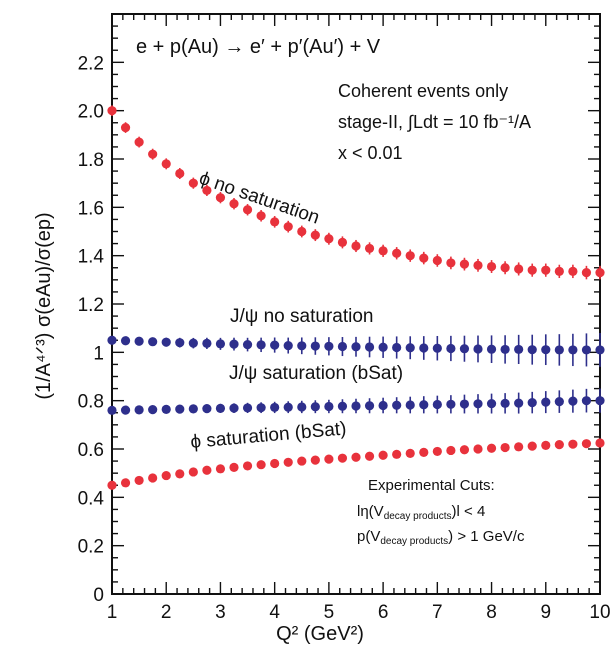 Image resolution: width=615 pixels, height=646 pixels. Describe the element at coordinates (301, 316) in the screenshot. I see `series-label-jpsi-nosat: J/ψ no saturation` at that location.